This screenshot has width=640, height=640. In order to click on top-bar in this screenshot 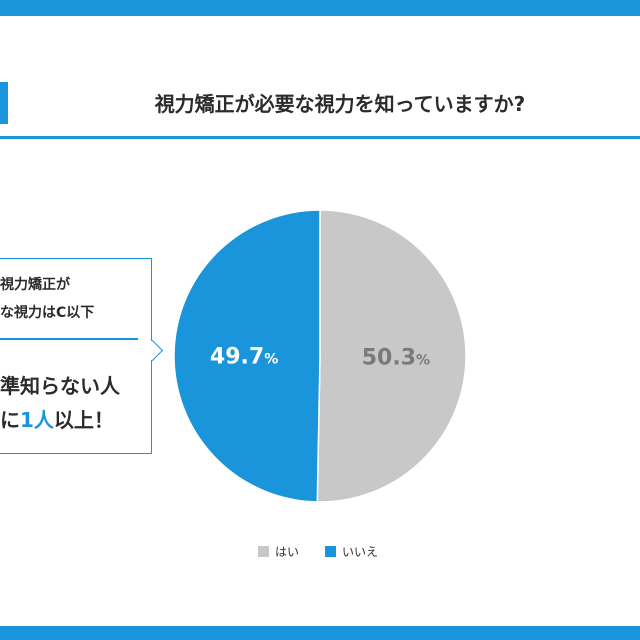, I will do `click(320, 8)`.